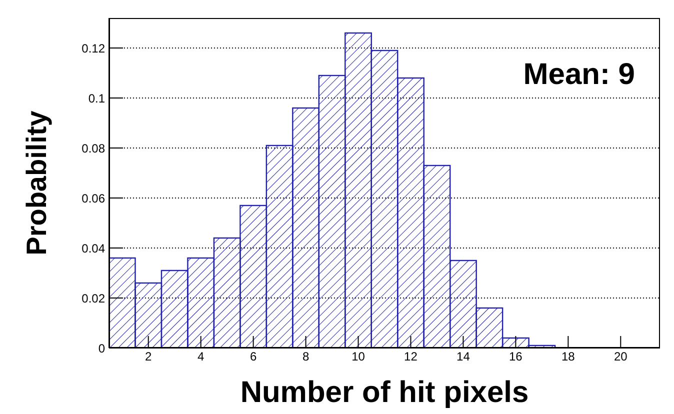 This screenshot has width=674, height=414. I want to click on y-tick-label: 0.02, so click(94, 298).